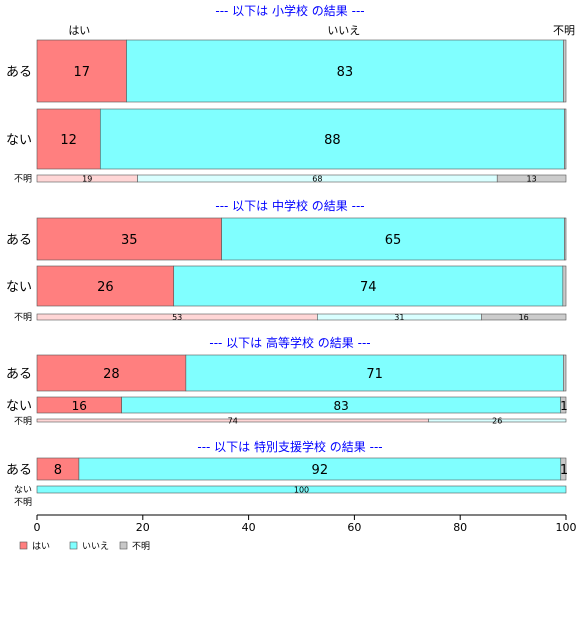  What do you see at coordinates (141, 546) in the screenshot?
I see `legend-label: 不明` at bounding box center [141, 546].